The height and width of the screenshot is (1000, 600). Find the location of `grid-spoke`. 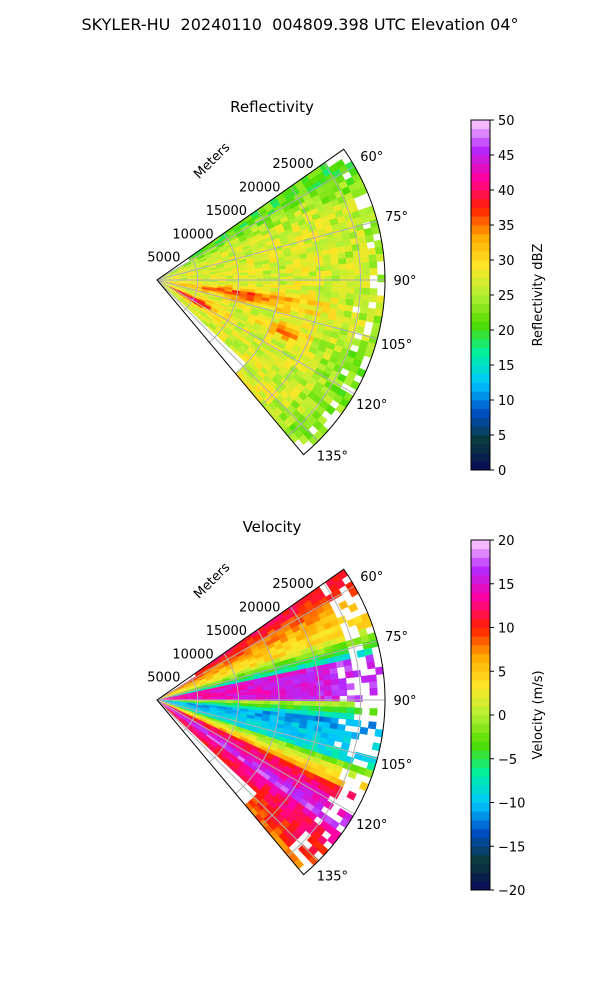

grid-spoke is located at coordinates (255, 337).